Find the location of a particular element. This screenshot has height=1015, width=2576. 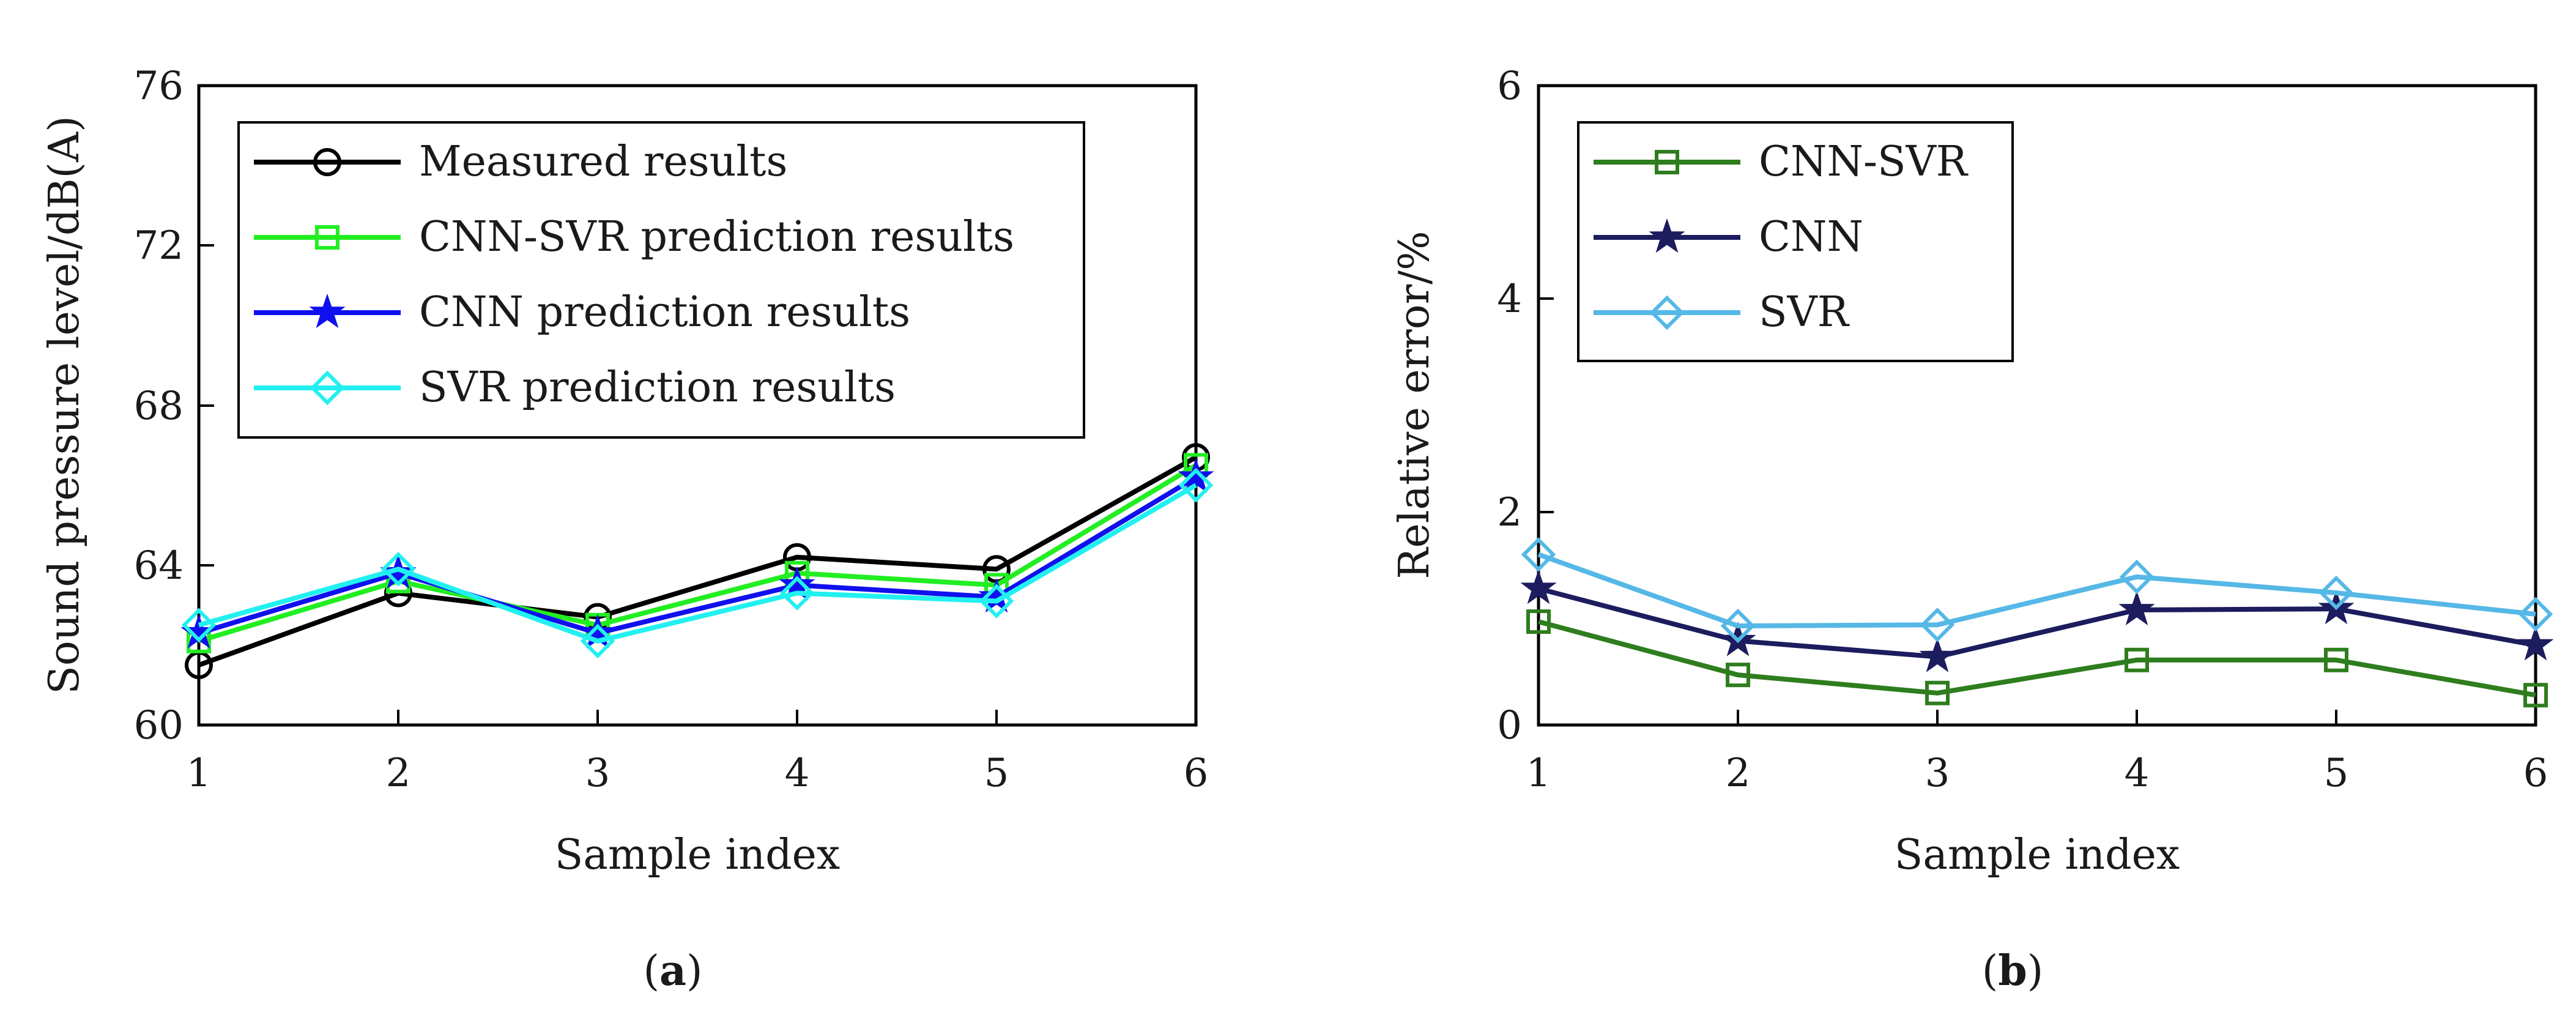

chart-a-ytick-label: 68 is located at coordinates (159, 406).